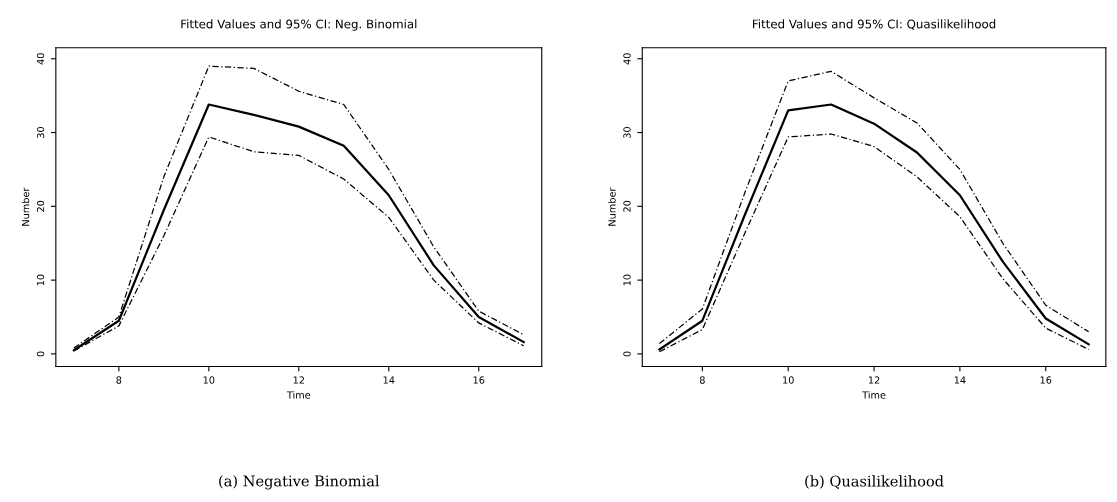  Describe the element at coordinates (874, 24) in the screenshot. I see `chart-title: Fitted Values and 95% CI: Quasilikelihood` at that location.